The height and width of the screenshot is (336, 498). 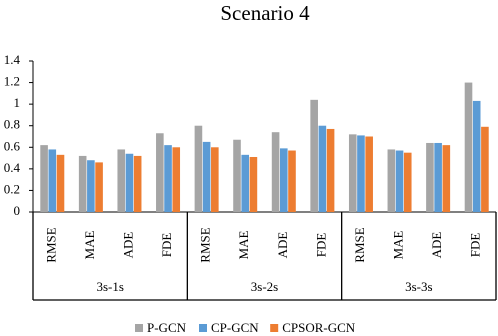 I want to click on y-tick-label: 1.4, so click(x=12, y=59).